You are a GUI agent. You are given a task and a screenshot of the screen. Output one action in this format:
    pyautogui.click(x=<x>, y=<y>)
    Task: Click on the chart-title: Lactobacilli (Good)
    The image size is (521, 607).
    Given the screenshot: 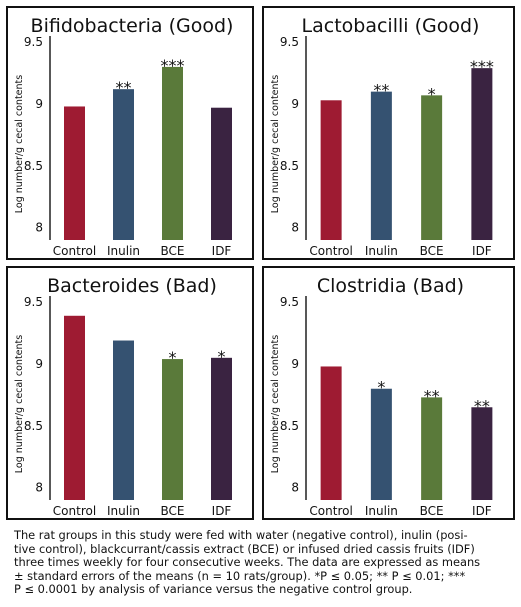 What is the action you would take?
    pyautogui.click(x=391, y=26)
    